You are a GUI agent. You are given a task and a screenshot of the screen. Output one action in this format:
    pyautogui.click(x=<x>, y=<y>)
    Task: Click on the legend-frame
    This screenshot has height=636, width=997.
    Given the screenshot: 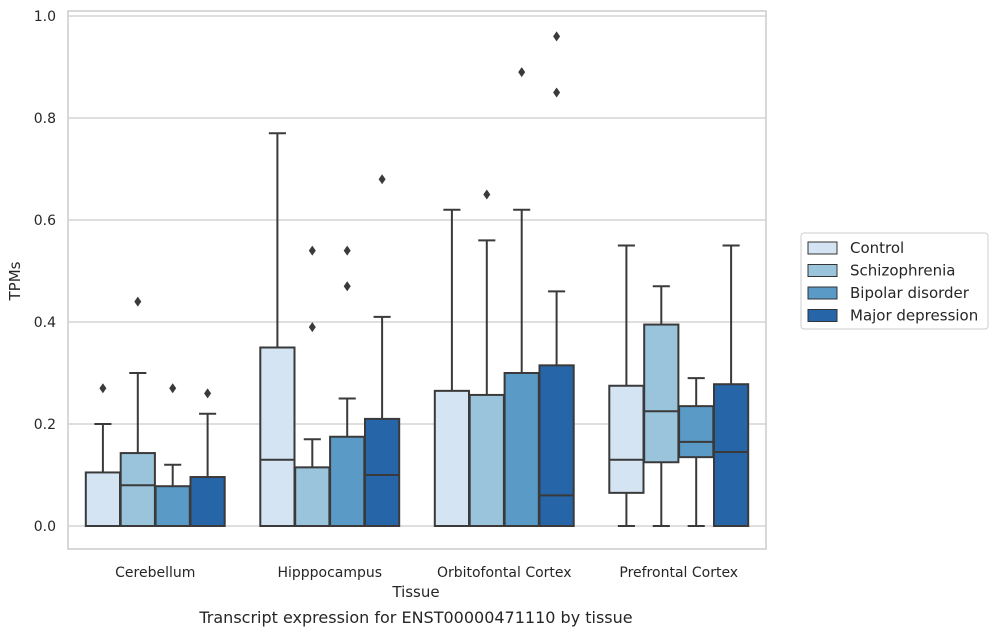 What is the action you would take?
    pyautogui.click(x=894, y=281)
    